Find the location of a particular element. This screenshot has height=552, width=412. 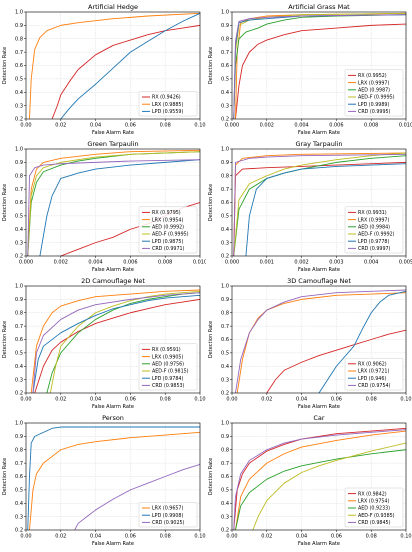

legend-entry: CRD (0.9997) is located at coordinates (374, 249).